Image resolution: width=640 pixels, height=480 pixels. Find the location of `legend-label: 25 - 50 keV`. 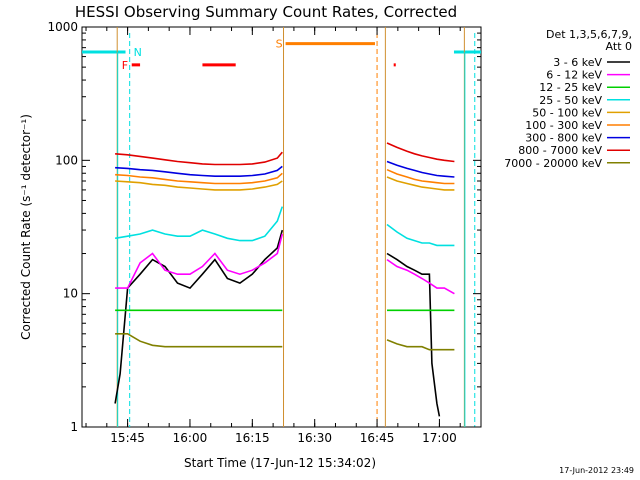

legend-label: 25 - 50 keV is located at coordinates (570, 100).